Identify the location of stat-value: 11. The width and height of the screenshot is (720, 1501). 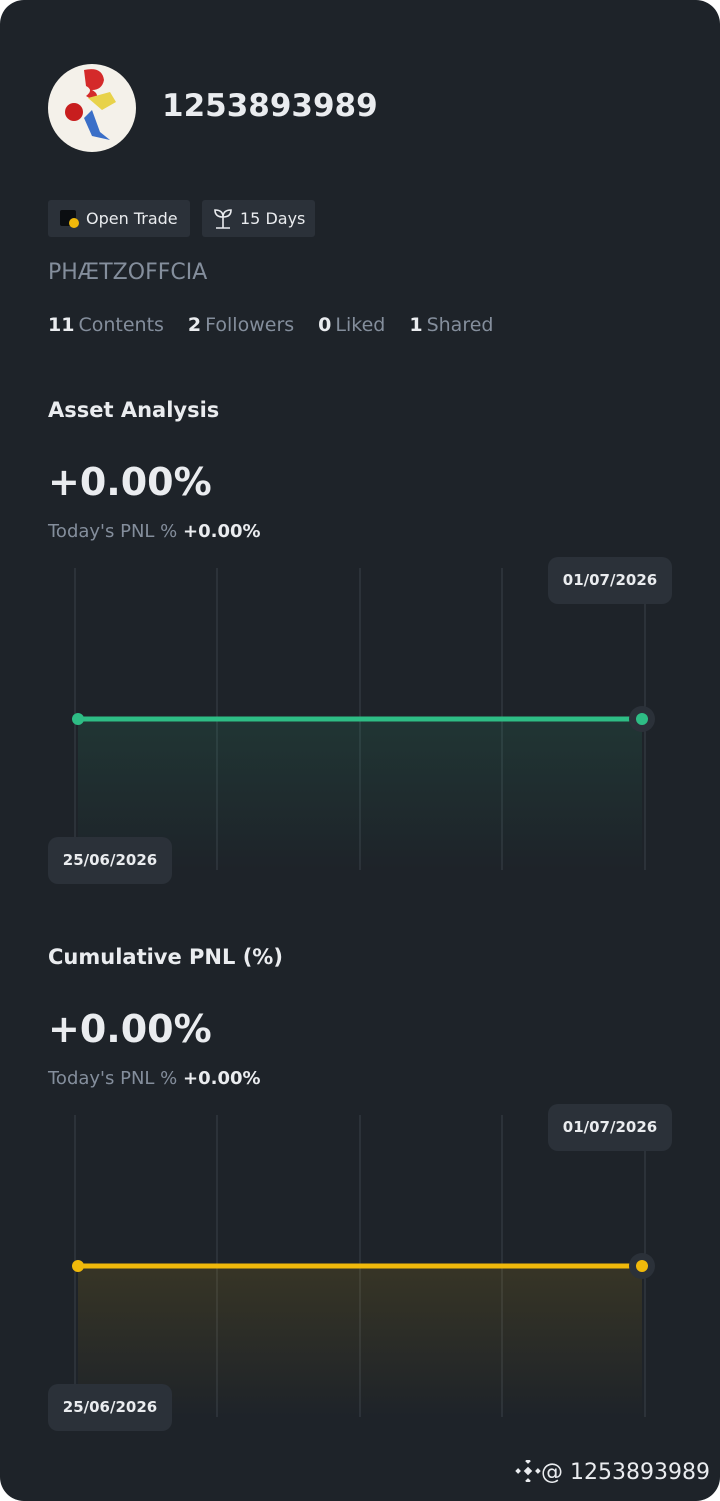
(61, 325).